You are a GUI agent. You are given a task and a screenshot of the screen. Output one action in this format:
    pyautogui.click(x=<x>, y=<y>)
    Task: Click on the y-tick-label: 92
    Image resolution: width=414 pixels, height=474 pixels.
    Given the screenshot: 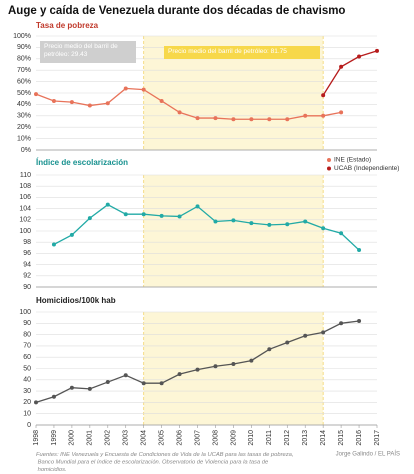 What is the action you would take?
    pyautogui.click(x=27, y=276)
    